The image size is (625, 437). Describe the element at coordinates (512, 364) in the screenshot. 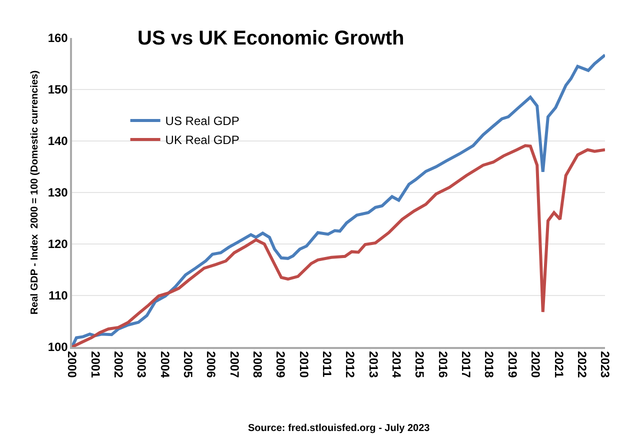

I see `x-tick-label: 2019` at that location.